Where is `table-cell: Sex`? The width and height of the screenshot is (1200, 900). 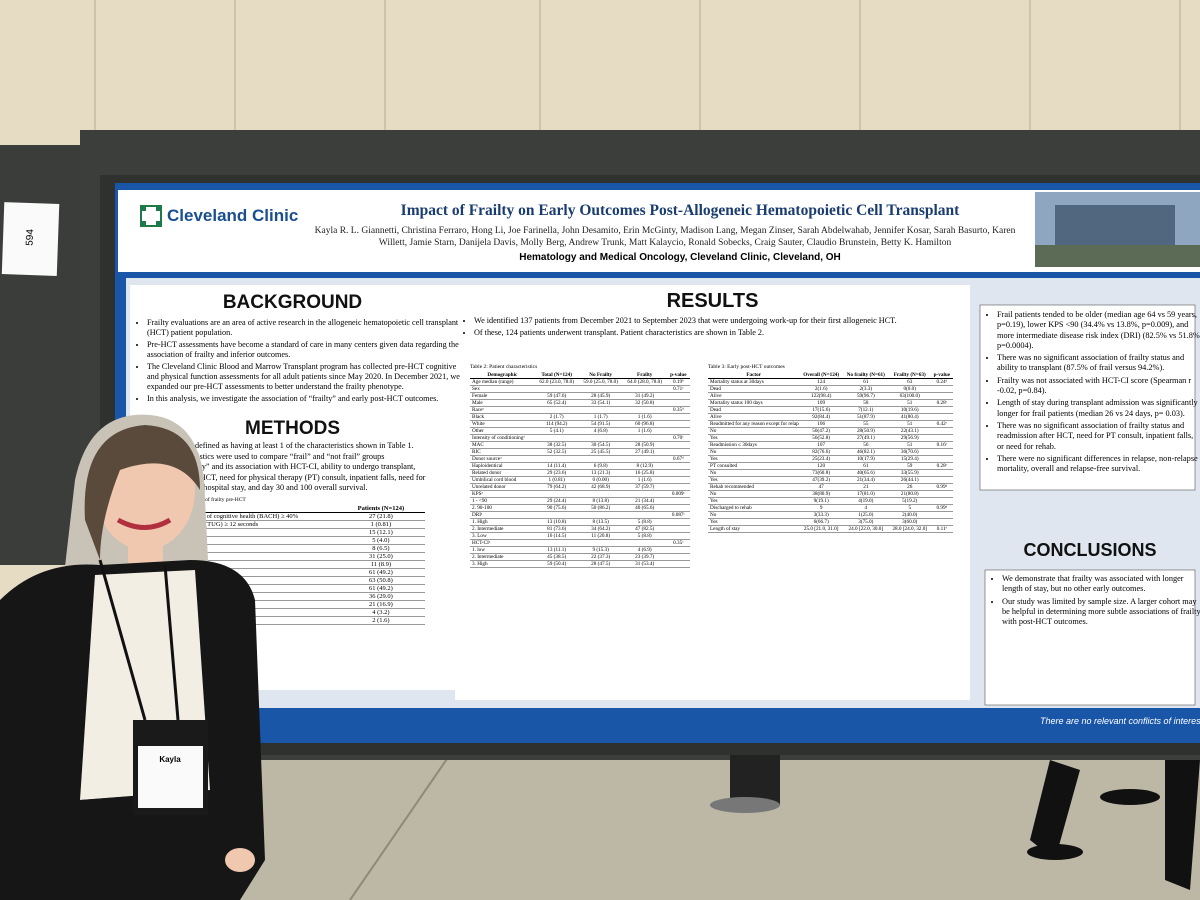 table-cell: Sex is located at coordinates (502, 389).